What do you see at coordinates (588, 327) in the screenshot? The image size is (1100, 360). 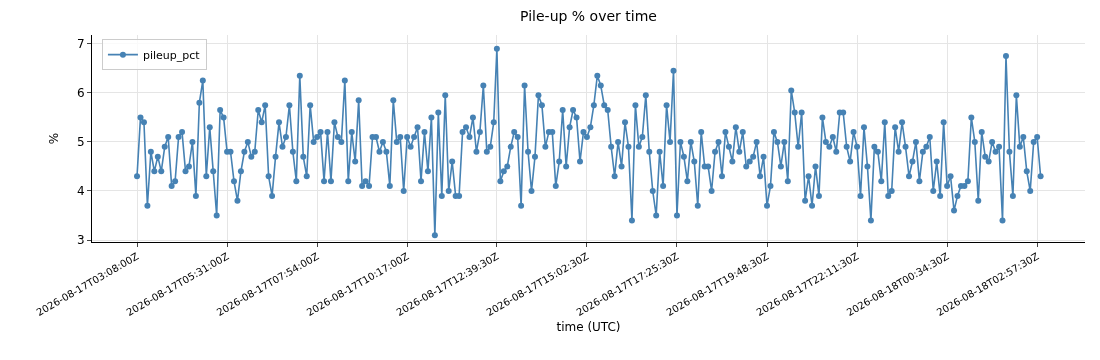 I see `x-axis-title: time (UTC)` at bounding box center [588, 327].